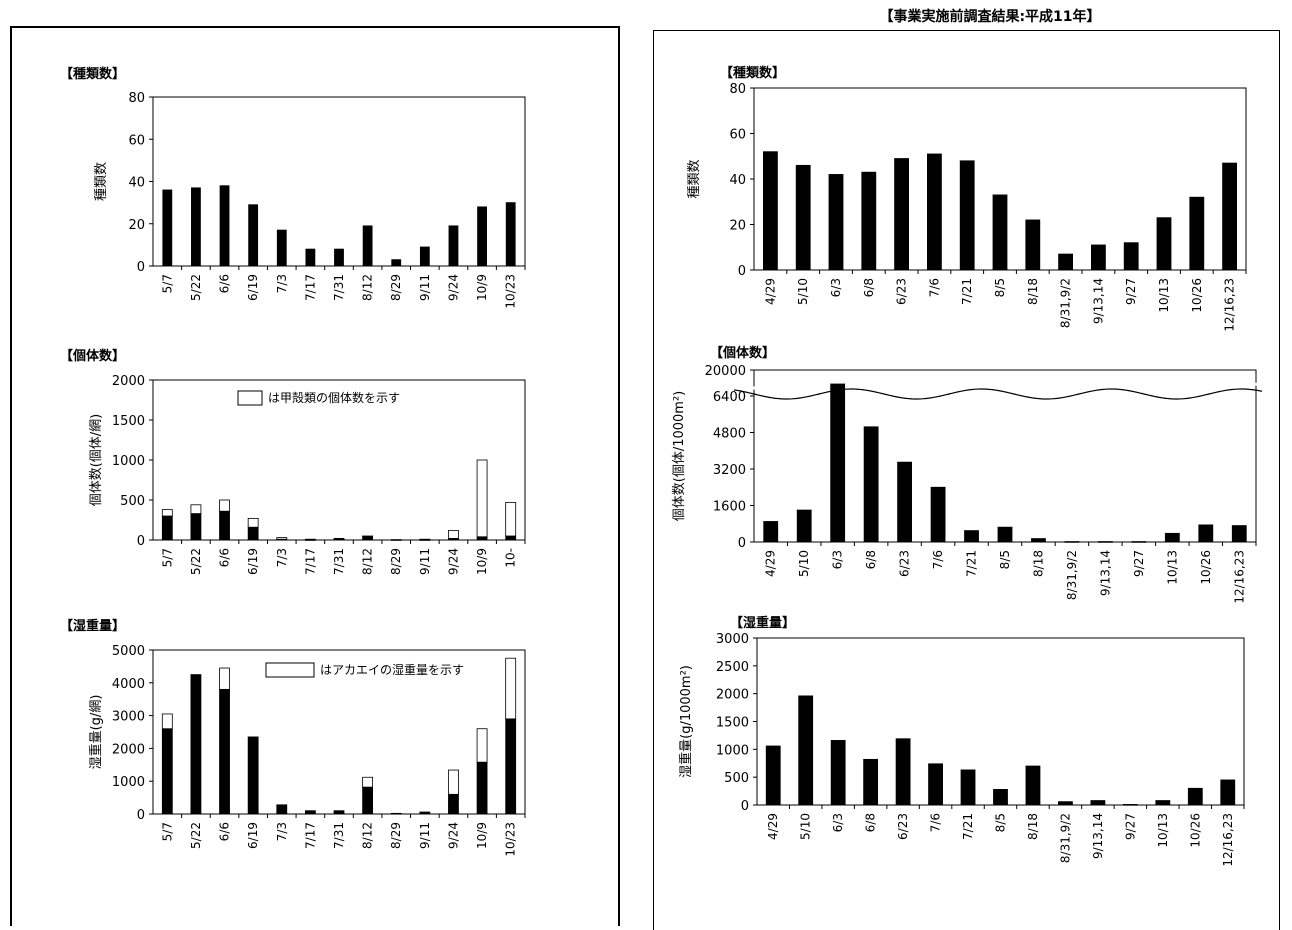 This screenshot has height=930, width=1292. What do you see at coordinates (96, 460) in the screenshot?
I see `y-axis-label: 個体数(個体/網)` at bounding box center [96, 460].